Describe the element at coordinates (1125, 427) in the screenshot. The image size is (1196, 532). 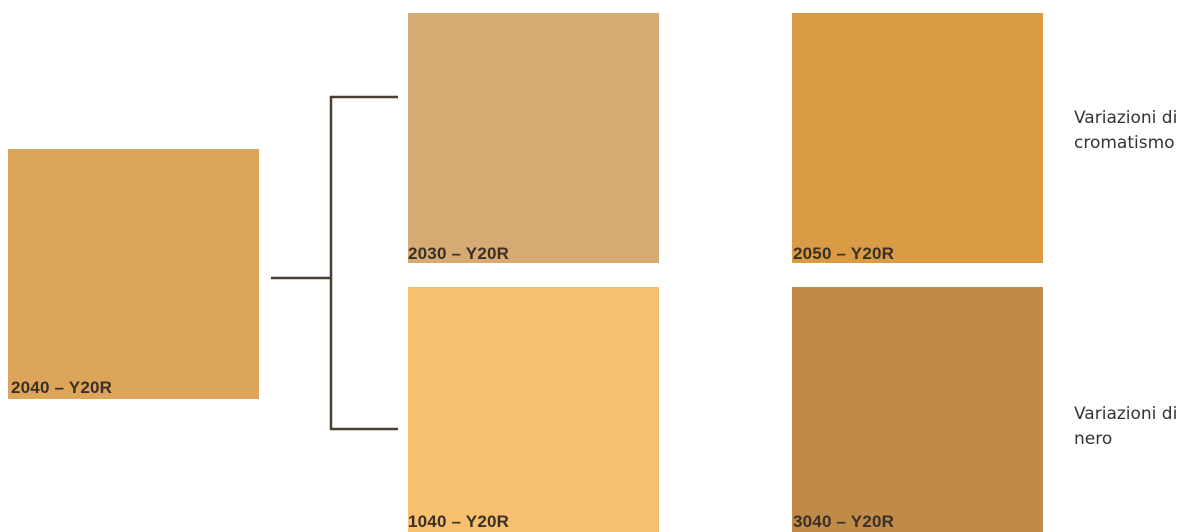
I see `note-black-variations: Variazioni di nero` at that location.